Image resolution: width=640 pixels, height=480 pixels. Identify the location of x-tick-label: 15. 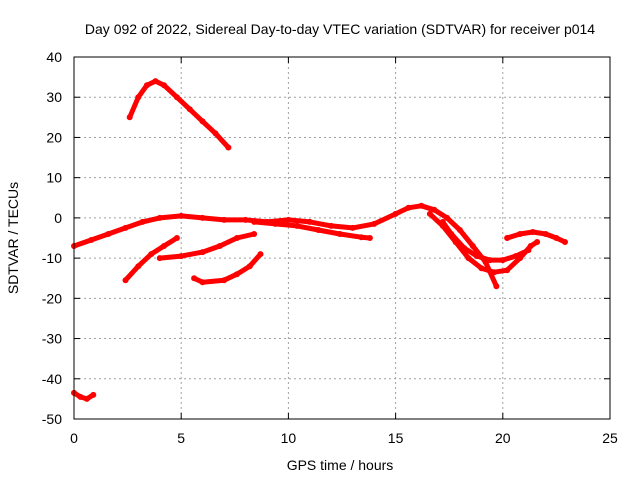
(396, 438).